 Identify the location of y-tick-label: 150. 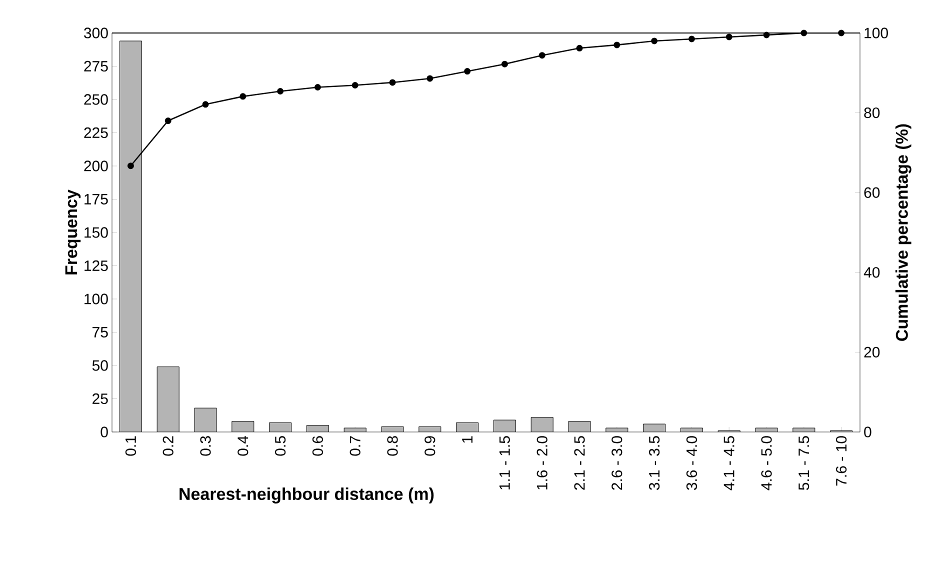
(96, 232).